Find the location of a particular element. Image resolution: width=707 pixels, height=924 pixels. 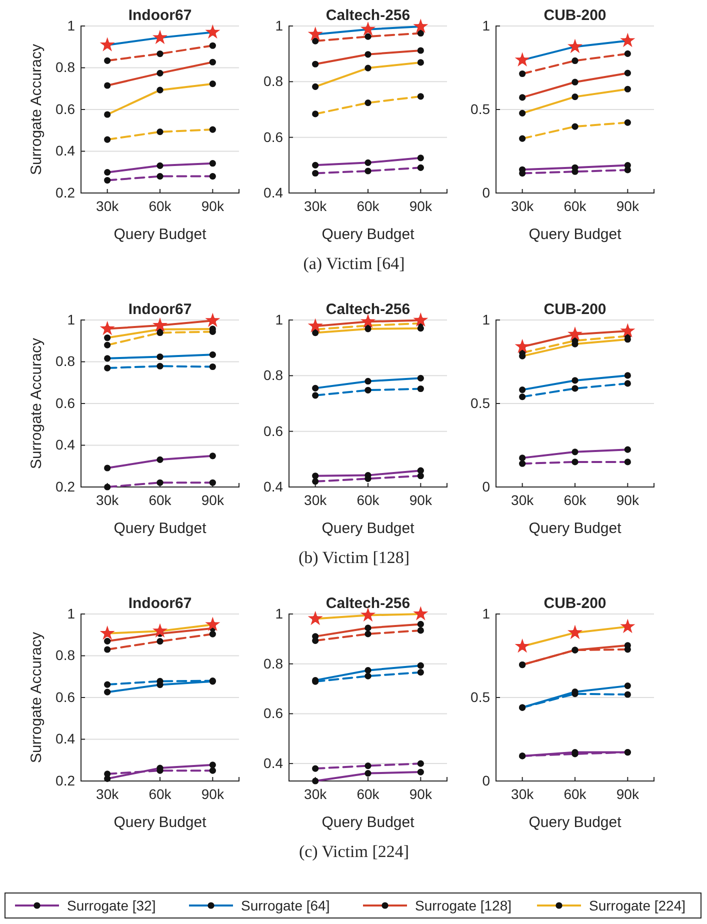

legend-label: Surrogate [32] is located at coordinates (111, 906).